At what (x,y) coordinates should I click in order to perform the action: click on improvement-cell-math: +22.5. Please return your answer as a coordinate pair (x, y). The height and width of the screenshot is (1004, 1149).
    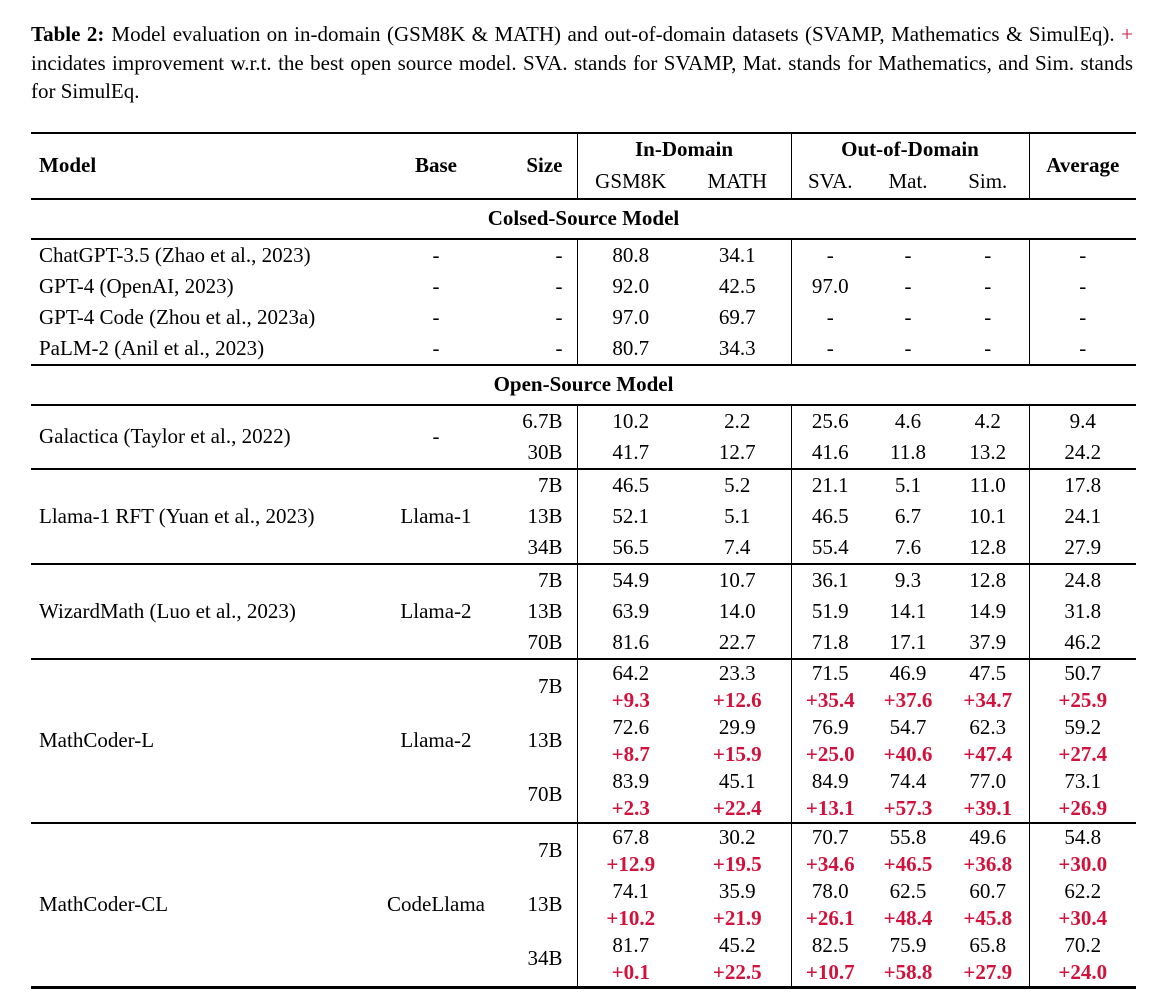
    Looking at the image, I should click on (737, 971).